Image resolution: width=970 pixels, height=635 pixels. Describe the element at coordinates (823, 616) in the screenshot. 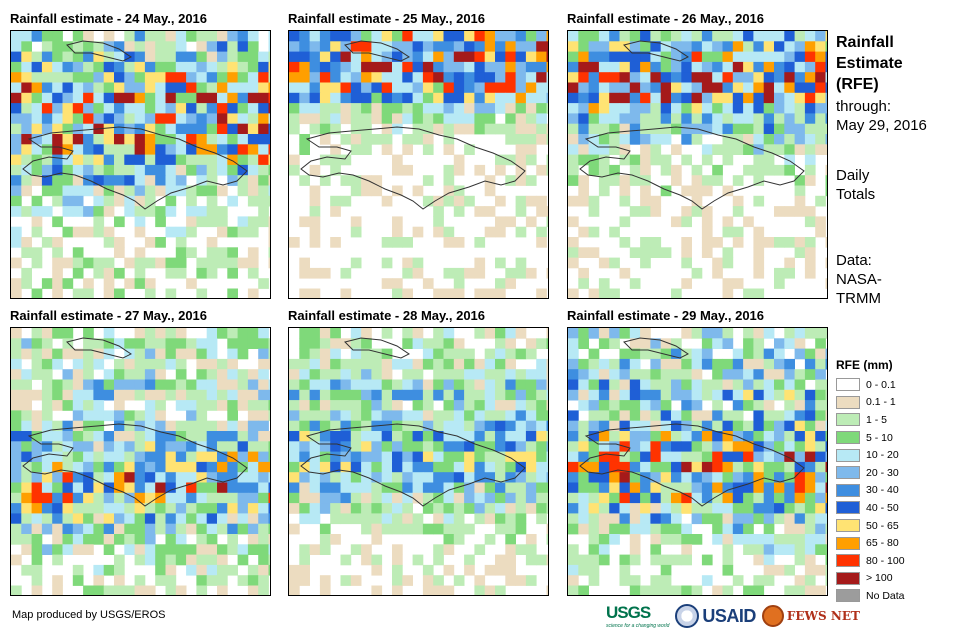

I see `fews-wordmark: FEWS NET` at that location.